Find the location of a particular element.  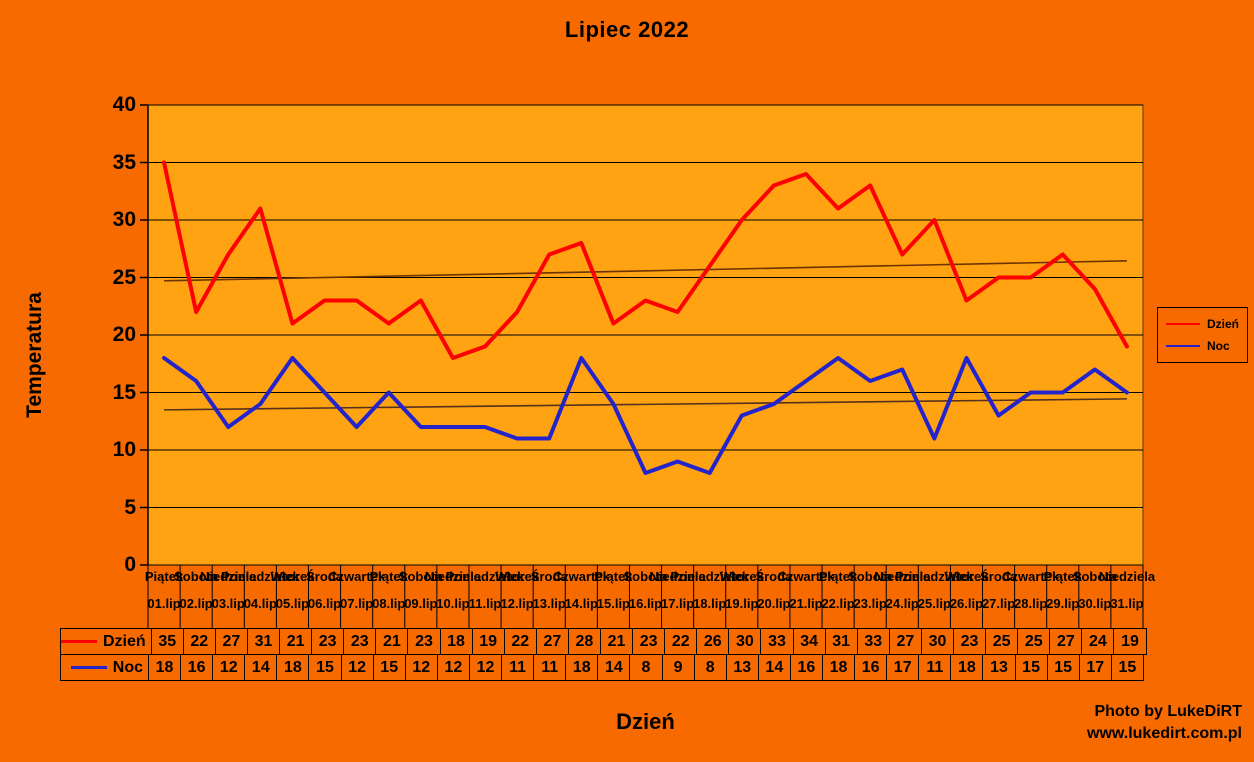

series-line-noc is located at coordinates (645, 415).